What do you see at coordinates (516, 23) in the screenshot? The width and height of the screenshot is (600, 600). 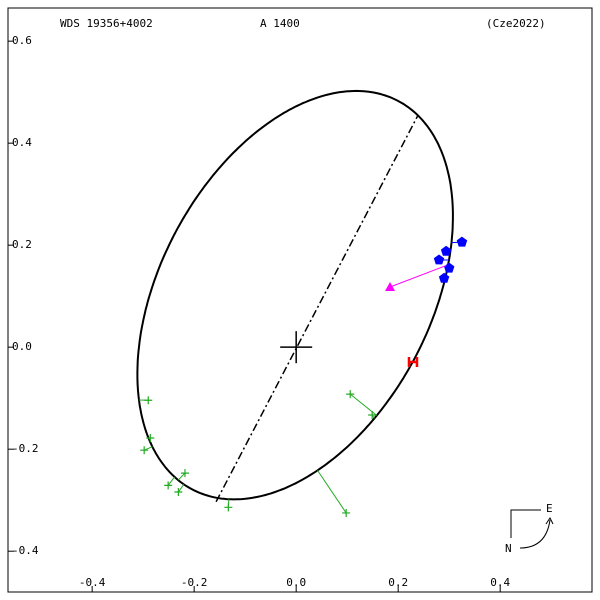 I see `reference: (Cze2022)` at bounding box center [516, 23].